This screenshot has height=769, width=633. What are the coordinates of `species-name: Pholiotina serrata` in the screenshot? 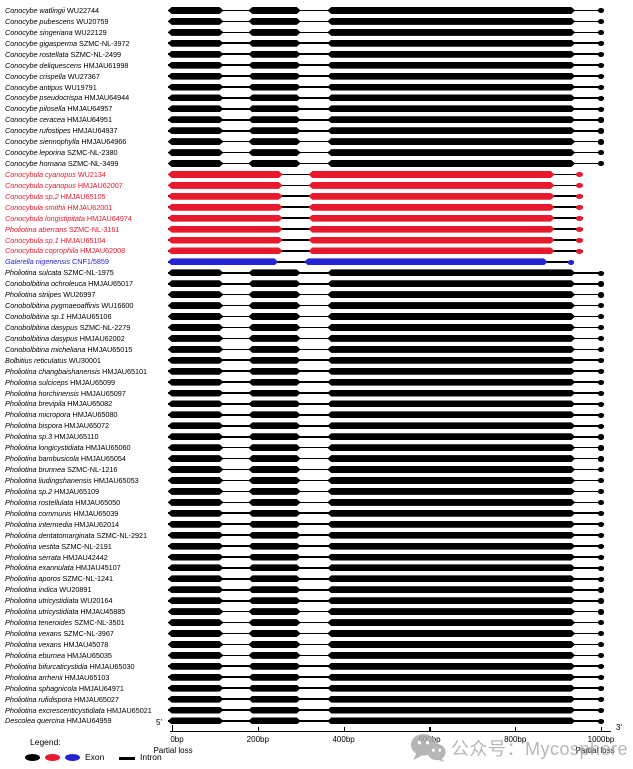 It's located at (33, 557).